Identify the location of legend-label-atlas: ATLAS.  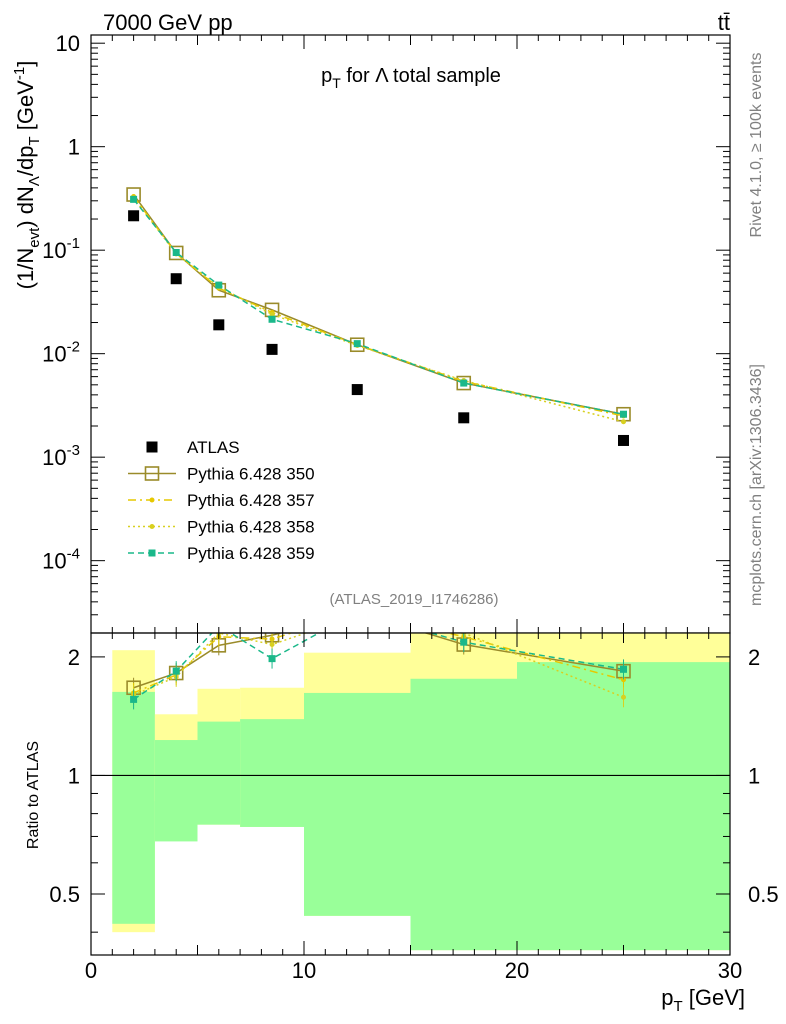
(213, 447).